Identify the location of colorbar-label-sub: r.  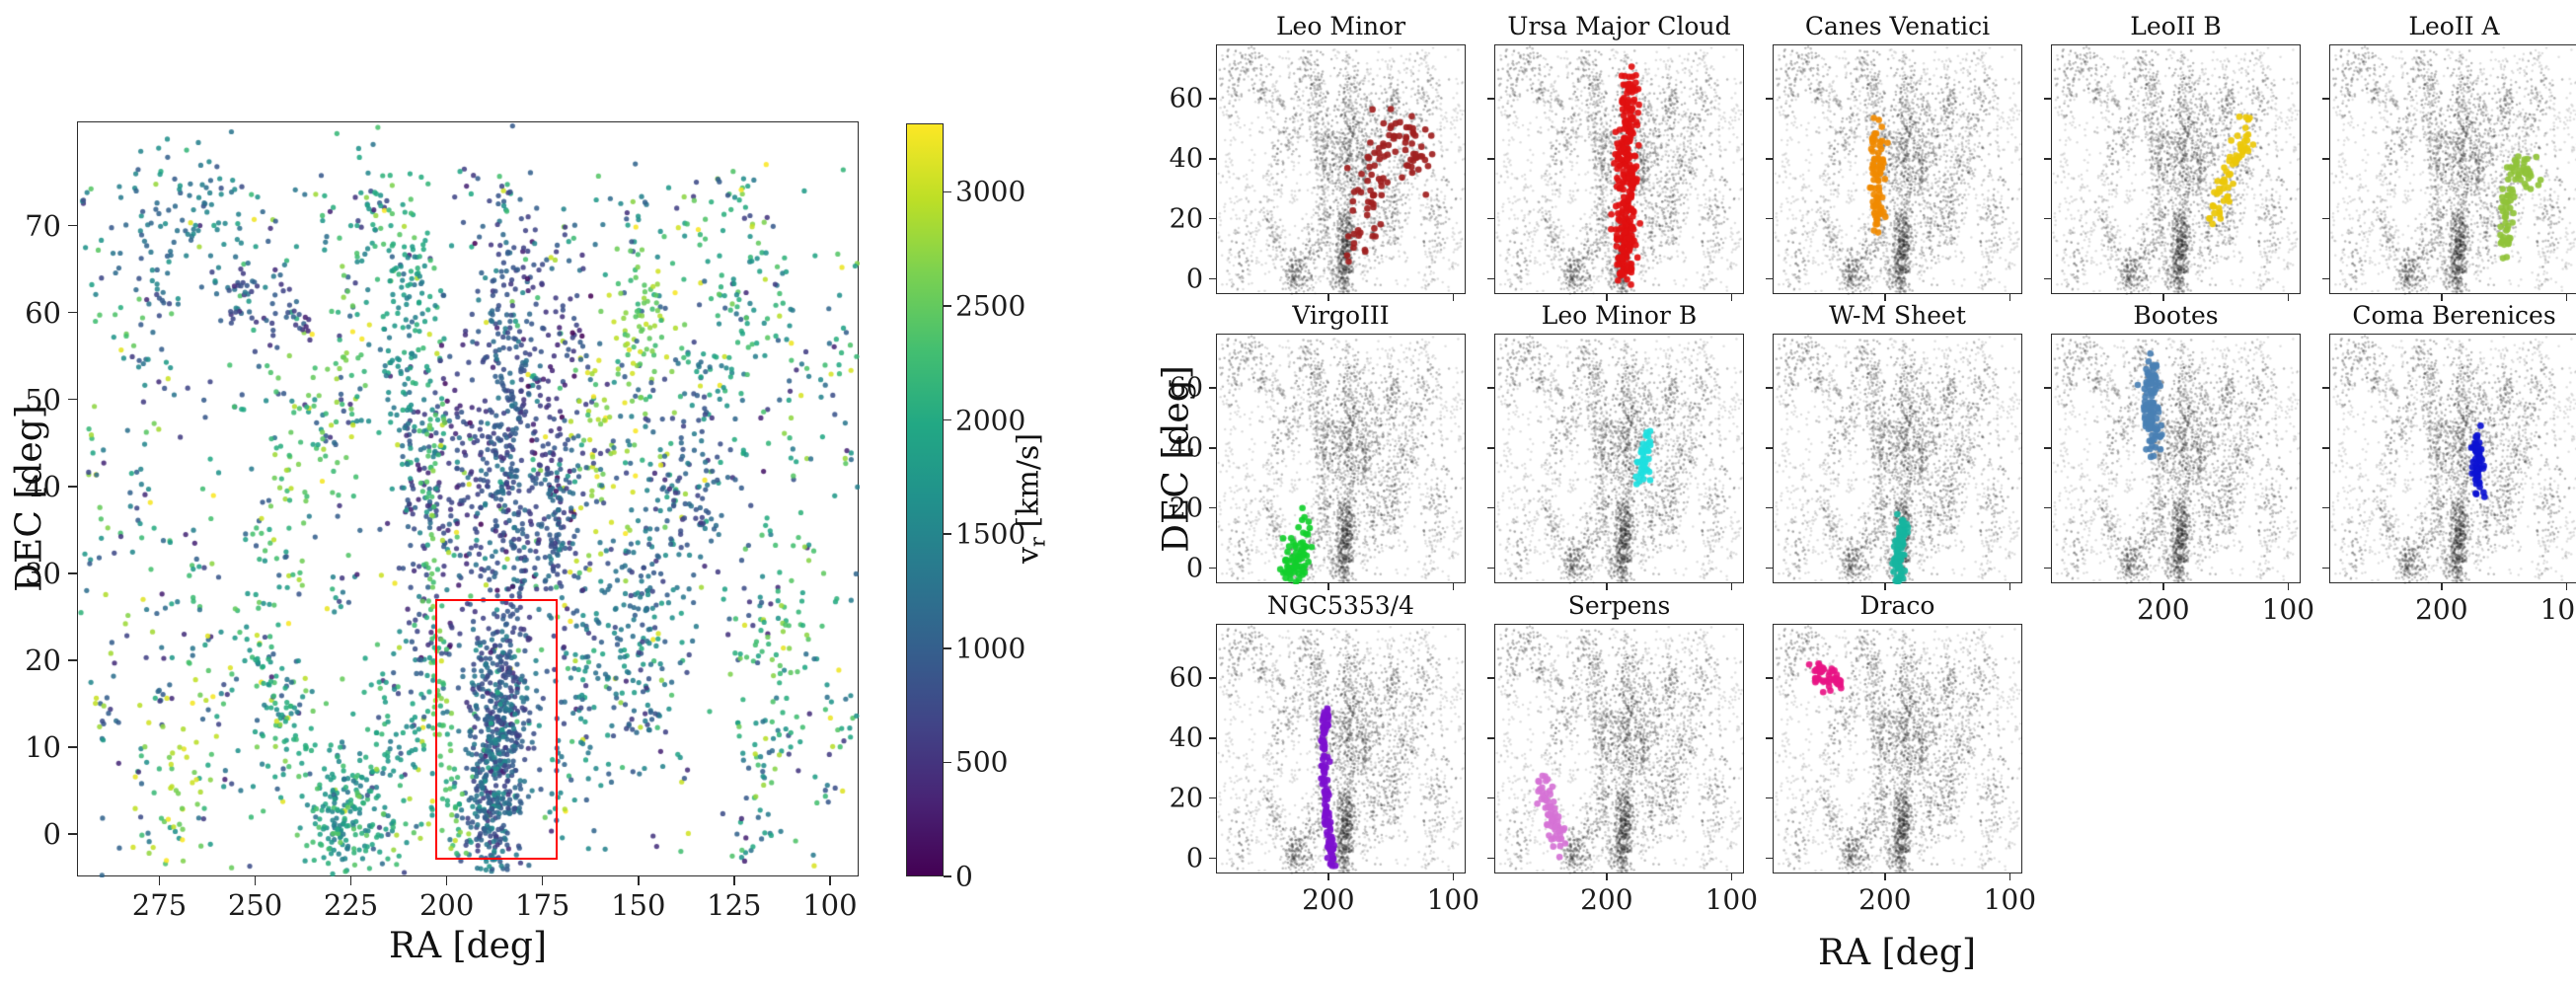
(1037, 543).